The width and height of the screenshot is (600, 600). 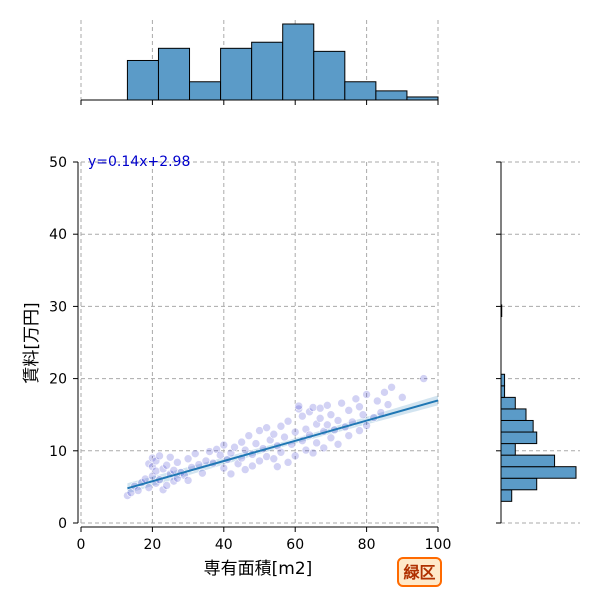 I want to click on x-tick-label: 40, so click(x=224, y=545).